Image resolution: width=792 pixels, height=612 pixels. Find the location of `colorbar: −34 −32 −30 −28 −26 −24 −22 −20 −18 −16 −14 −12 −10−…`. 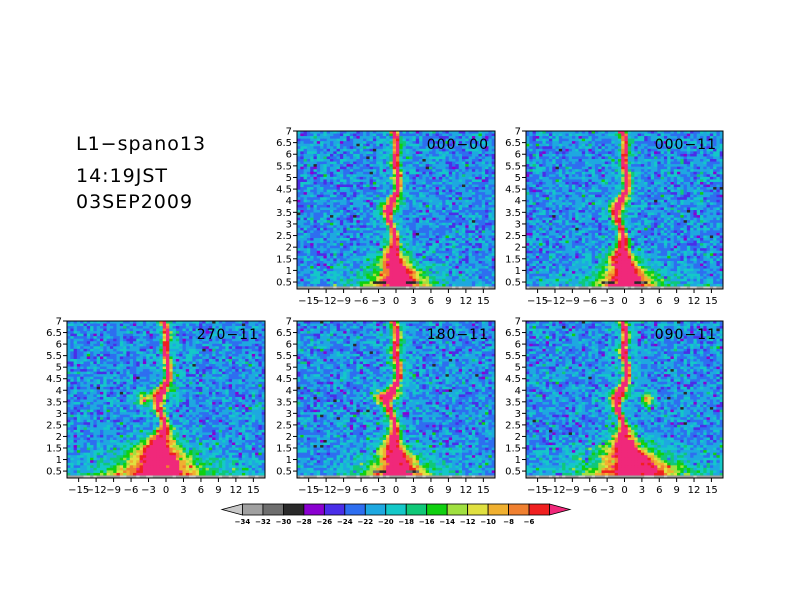

colorbar: −34 −32 −30 −28 −26 −24 −22 −20 −18 −16 −14 −12 −10−… is located at coordinates (396, 514).